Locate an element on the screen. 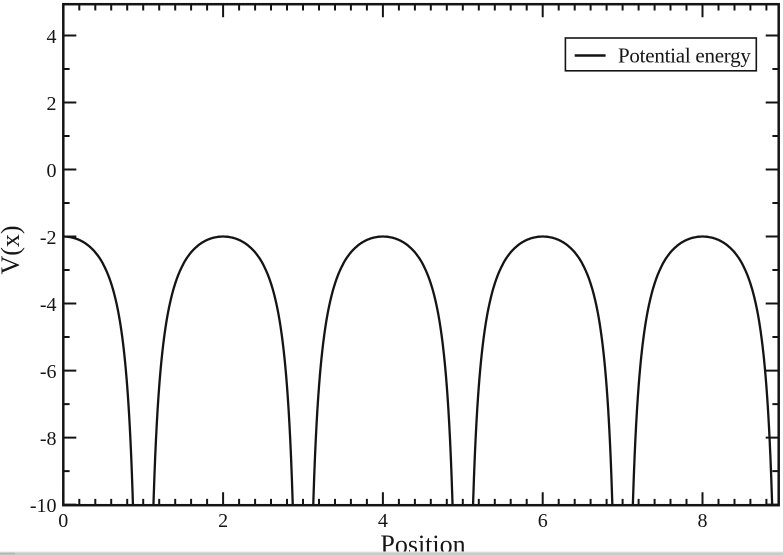 This screenshot has width=783, height=555. svg-text: -2 is located at coordinates (48, 238).